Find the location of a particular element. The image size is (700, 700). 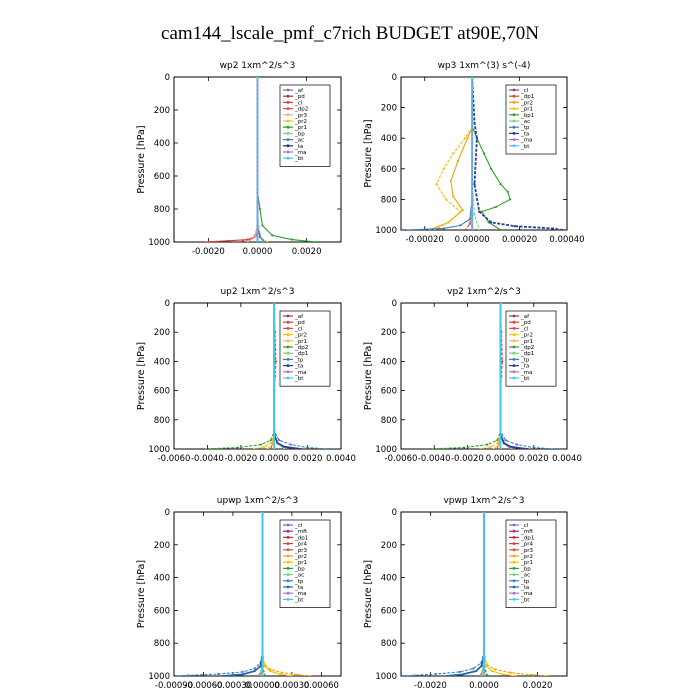

series-line-pr2 is located at coordinates (491, 376).